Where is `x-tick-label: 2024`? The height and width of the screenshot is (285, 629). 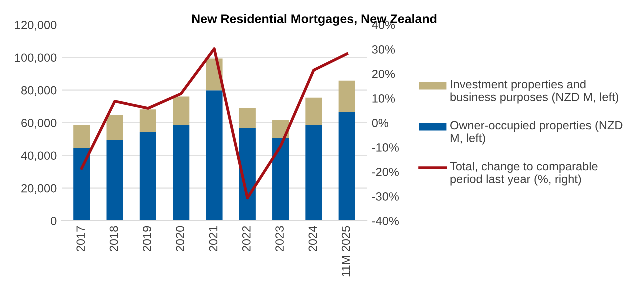 x-tick-label: 2024 is located at coordinates (313, 239).